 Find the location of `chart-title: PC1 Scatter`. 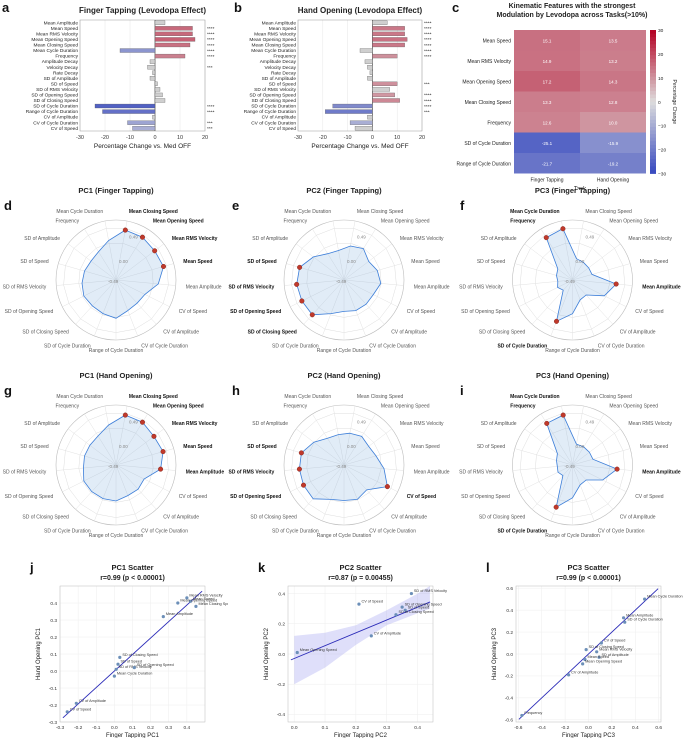

chart-title: PC1 Scatter is located at coordinates (132, 567).